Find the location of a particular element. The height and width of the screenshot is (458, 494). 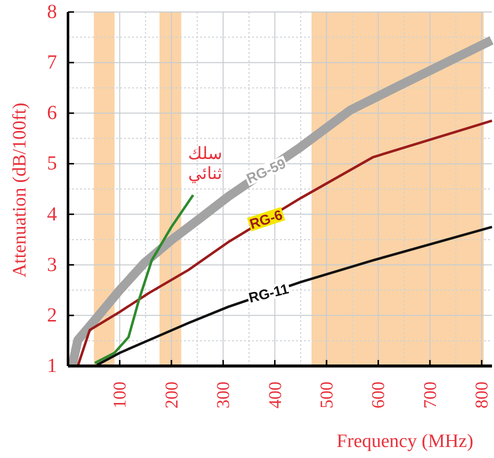

y-tick-label: 1 is located at coordinates (52, 366).